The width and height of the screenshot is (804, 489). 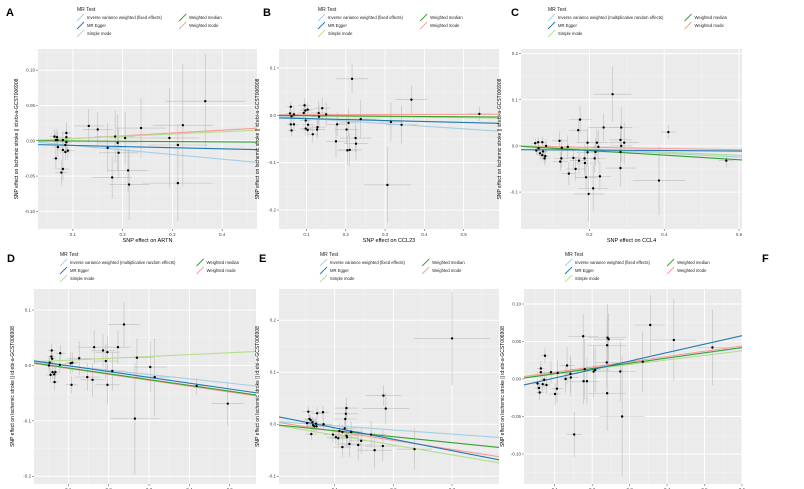 I want to click on x-tick-label: 0.3, so click(x=629, y=488).